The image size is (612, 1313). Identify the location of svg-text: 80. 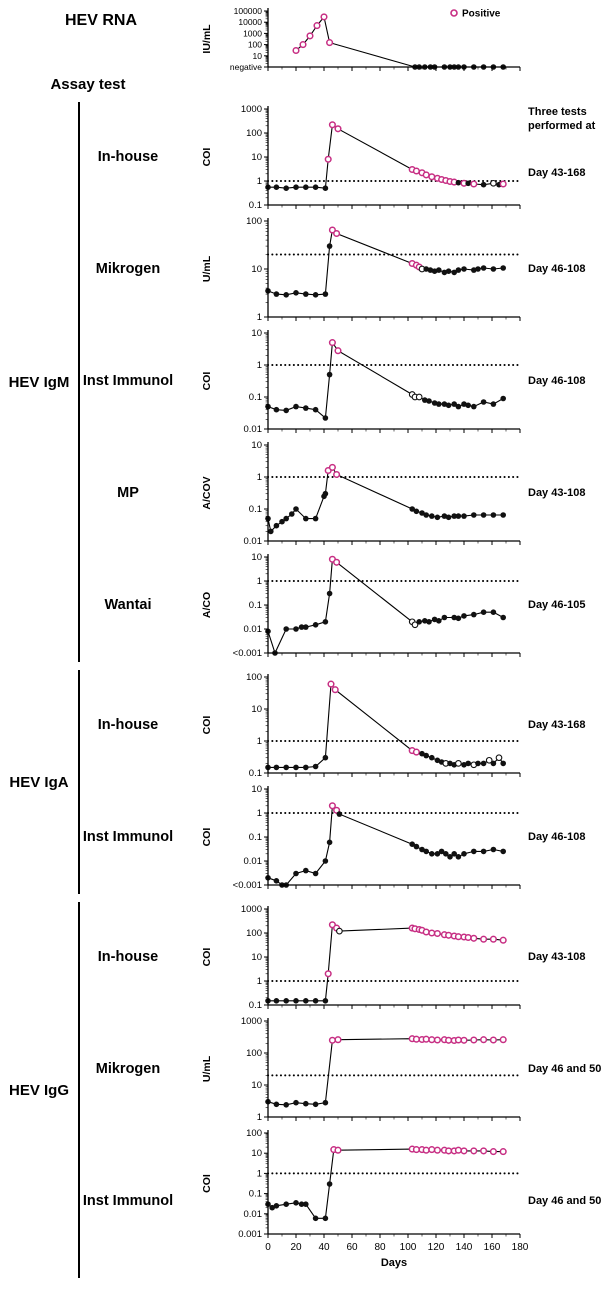
(380, 1247).